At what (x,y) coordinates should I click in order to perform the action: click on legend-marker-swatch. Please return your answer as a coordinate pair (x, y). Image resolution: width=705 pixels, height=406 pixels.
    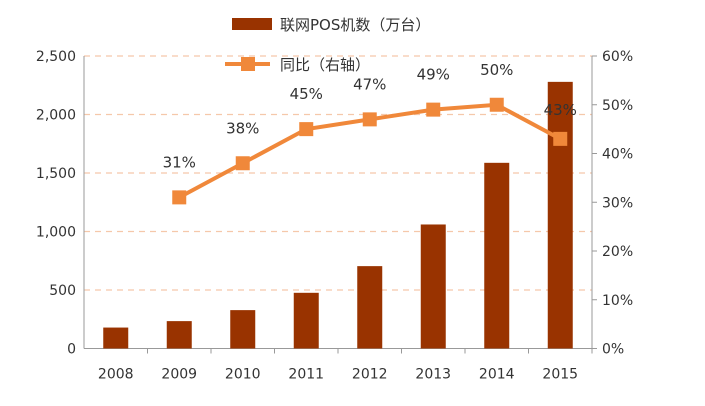
    Looking at the image, I should click on (248, 64).